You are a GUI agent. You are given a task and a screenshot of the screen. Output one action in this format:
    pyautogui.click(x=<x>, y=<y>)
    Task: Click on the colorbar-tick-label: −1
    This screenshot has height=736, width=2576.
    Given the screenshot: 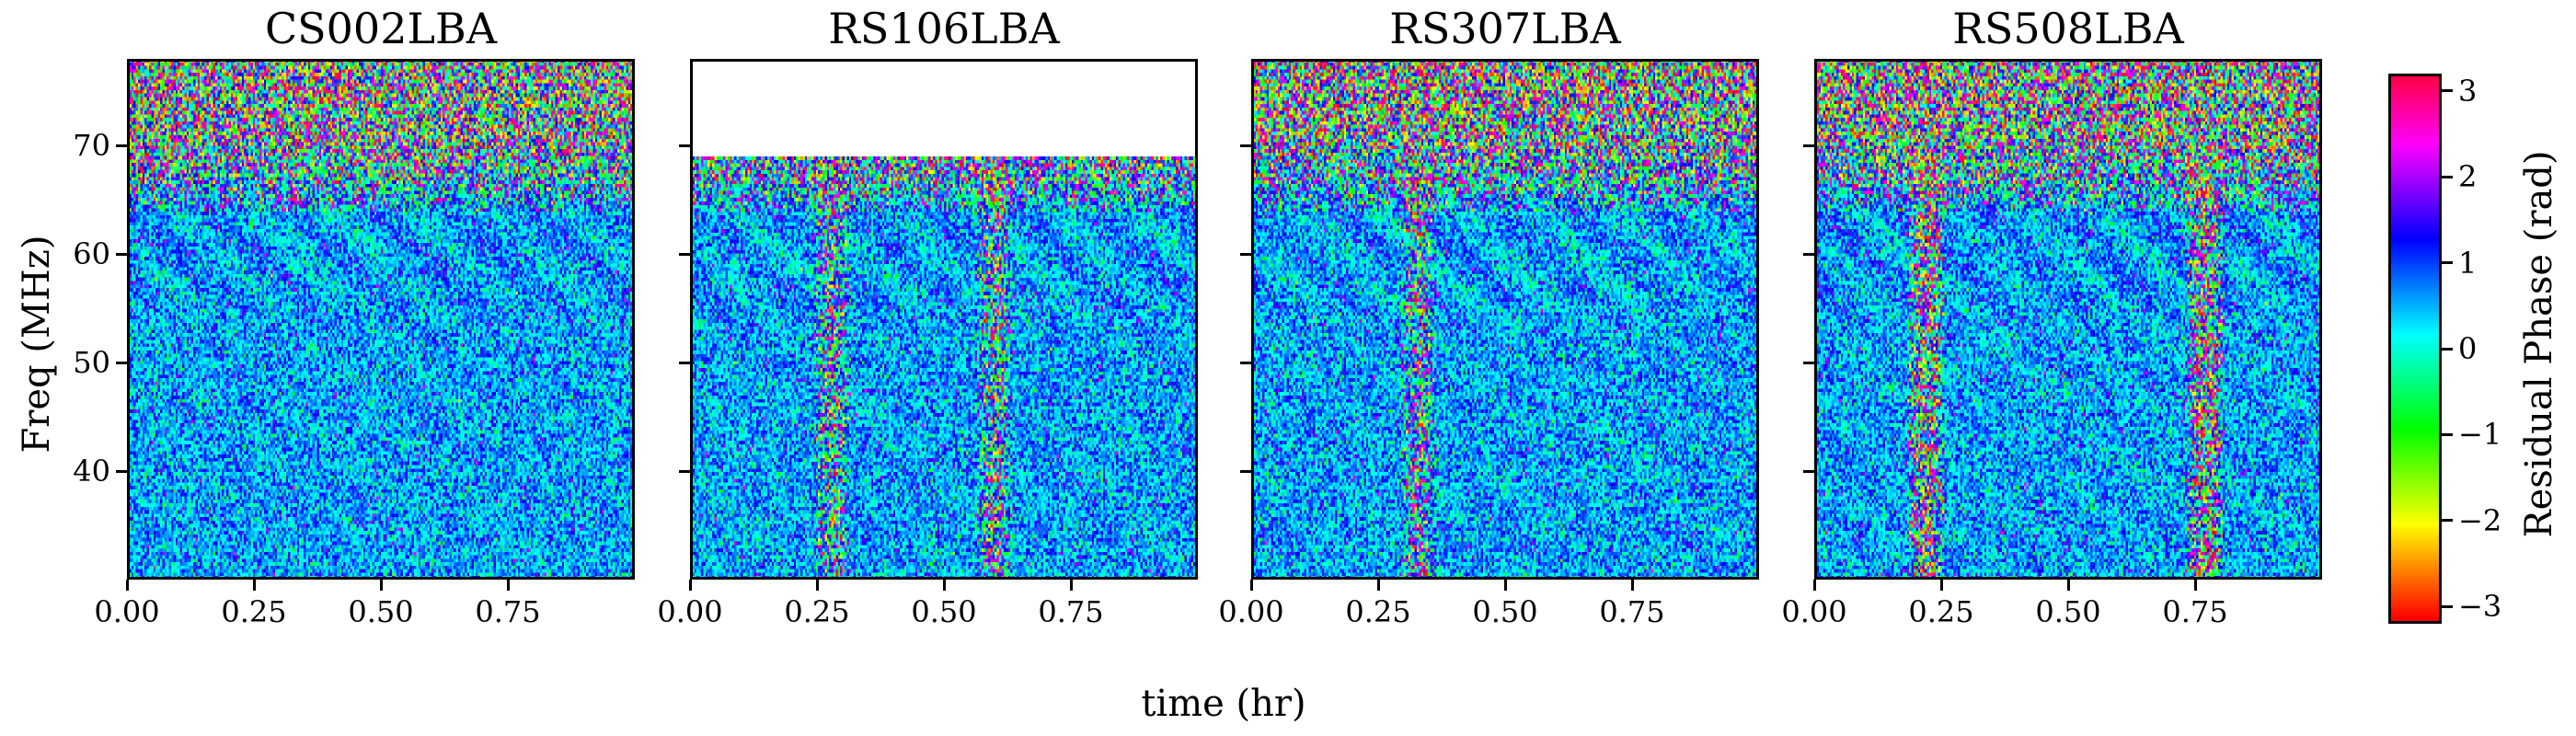 What is the action you would take?
    pyautogui.click(x=2480, y=435)
    